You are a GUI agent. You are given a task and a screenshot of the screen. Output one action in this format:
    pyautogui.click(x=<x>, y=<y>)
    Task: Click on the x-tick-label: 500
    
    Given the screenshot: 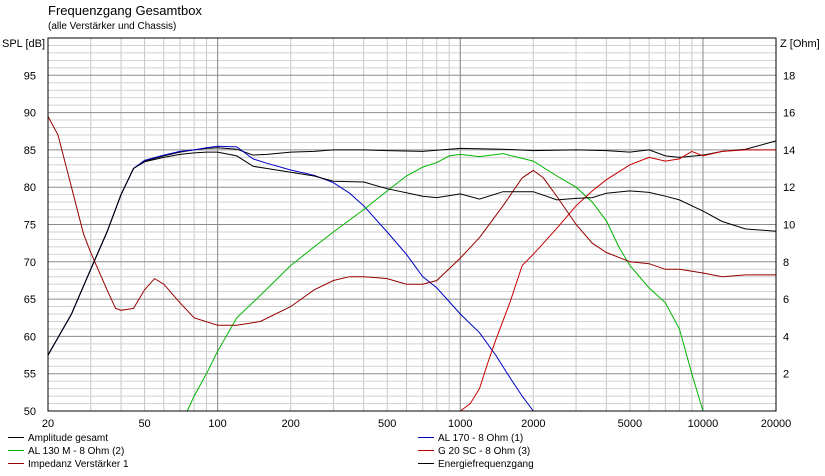 What is the action you would take?
    pyautogui.click(x=387, y=424)
    